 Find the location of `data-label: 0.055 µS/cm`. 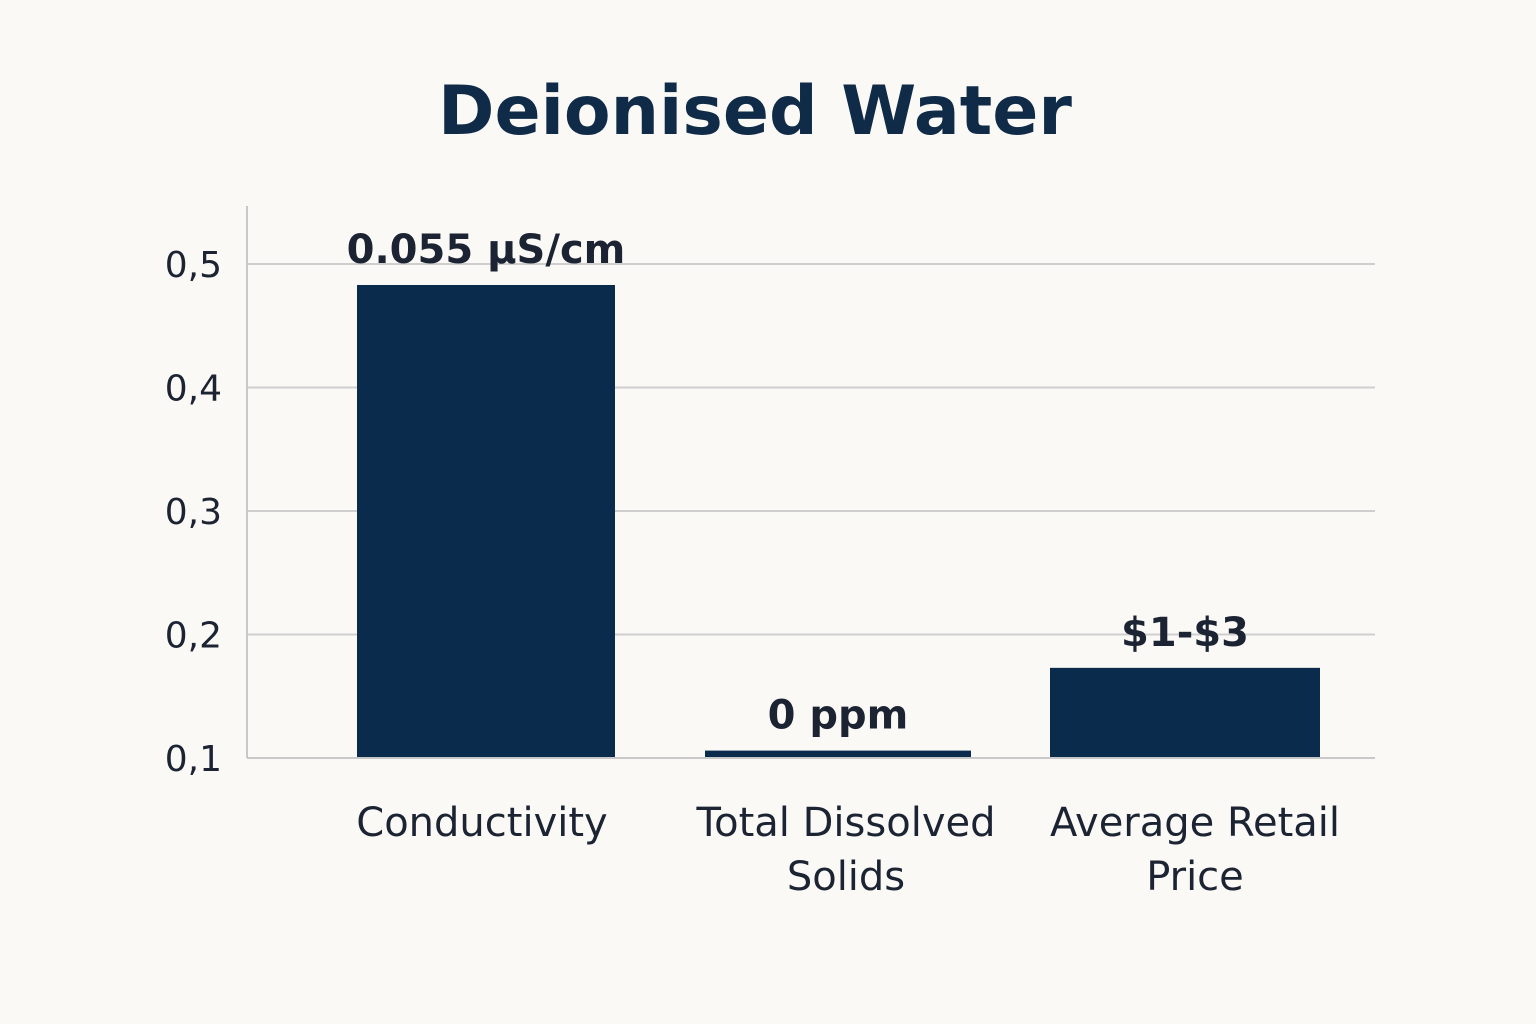

data-label: 0.055 µS/cm is located at coordinates (486, 250).